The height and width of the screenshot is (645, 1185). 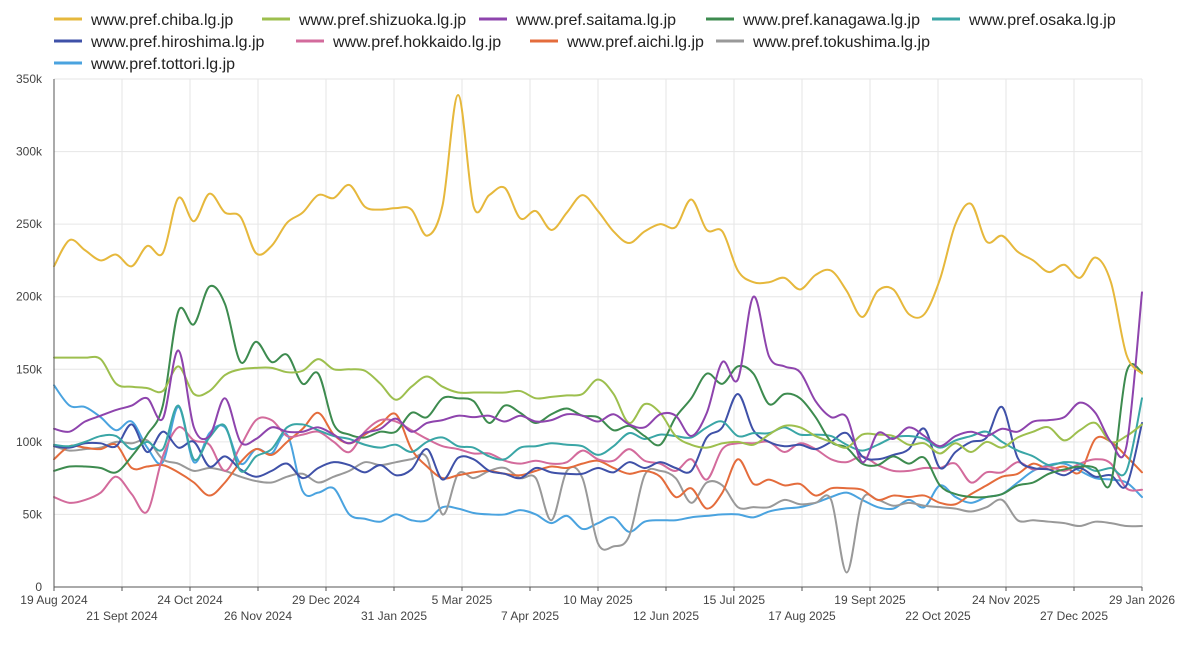 I want to click on y-tick-label: 150k, so click(x=29, y=369).